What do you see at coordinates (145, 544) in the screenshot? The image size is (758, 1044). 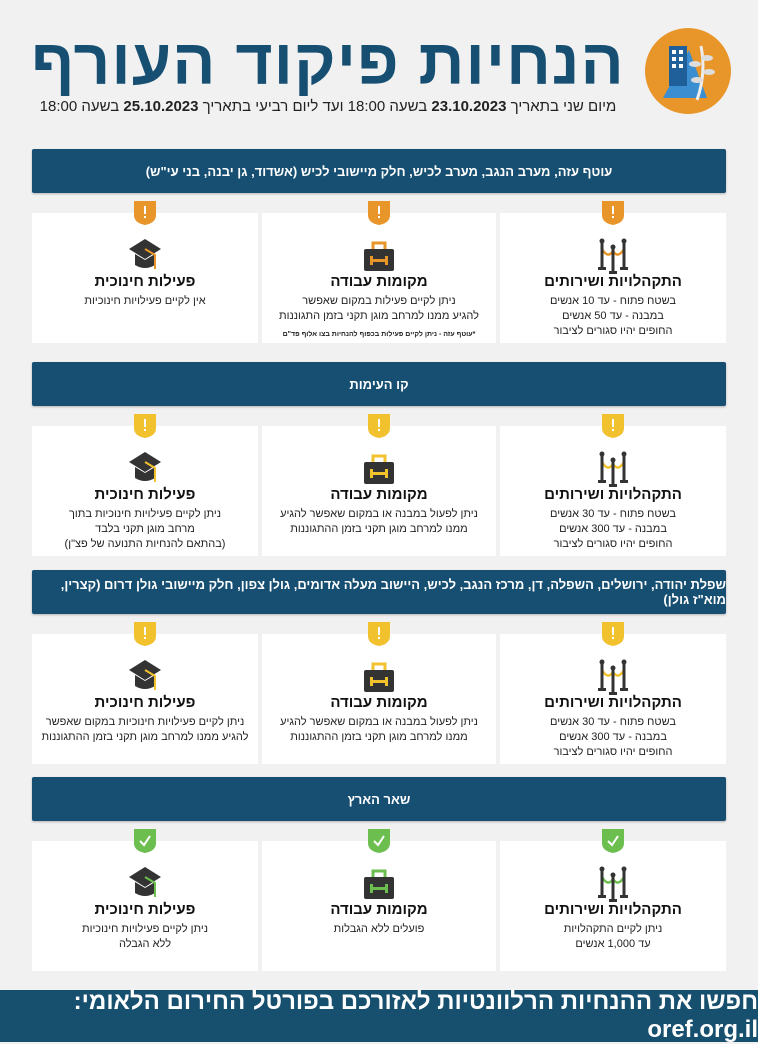 I see `card-line: (בהתאם להנחיות התנועה של פצ"ן)` at bounding box center [145, 544].